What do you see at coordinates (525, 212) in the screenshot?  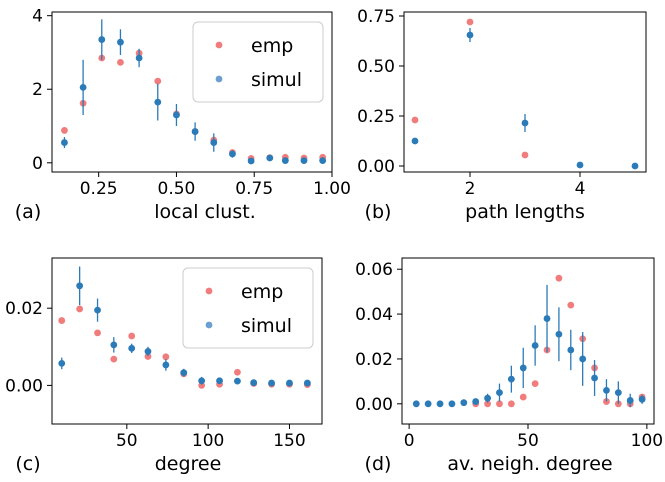 I see `x-axis-label: path lengths` at bounding box center [525, 212].